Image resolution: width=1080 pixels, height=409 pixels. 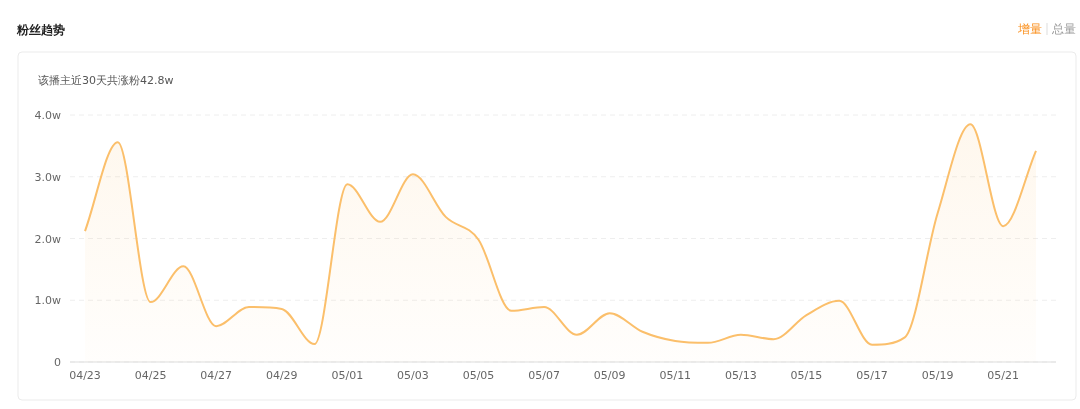 I want to click on x-tick-label: 05/13, so click(x=741, y=375).